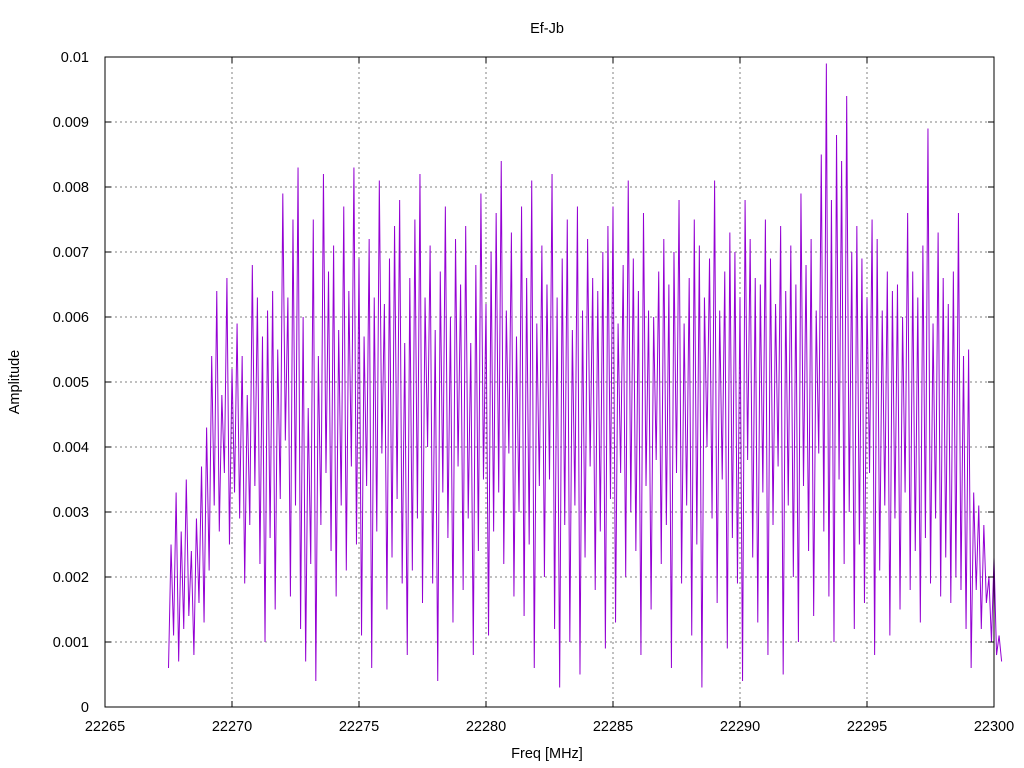  What do you see at coordinates (71, 448) in the screenshot?
I see `y-tick-label: 0.004` at bounding box center [71, 448].